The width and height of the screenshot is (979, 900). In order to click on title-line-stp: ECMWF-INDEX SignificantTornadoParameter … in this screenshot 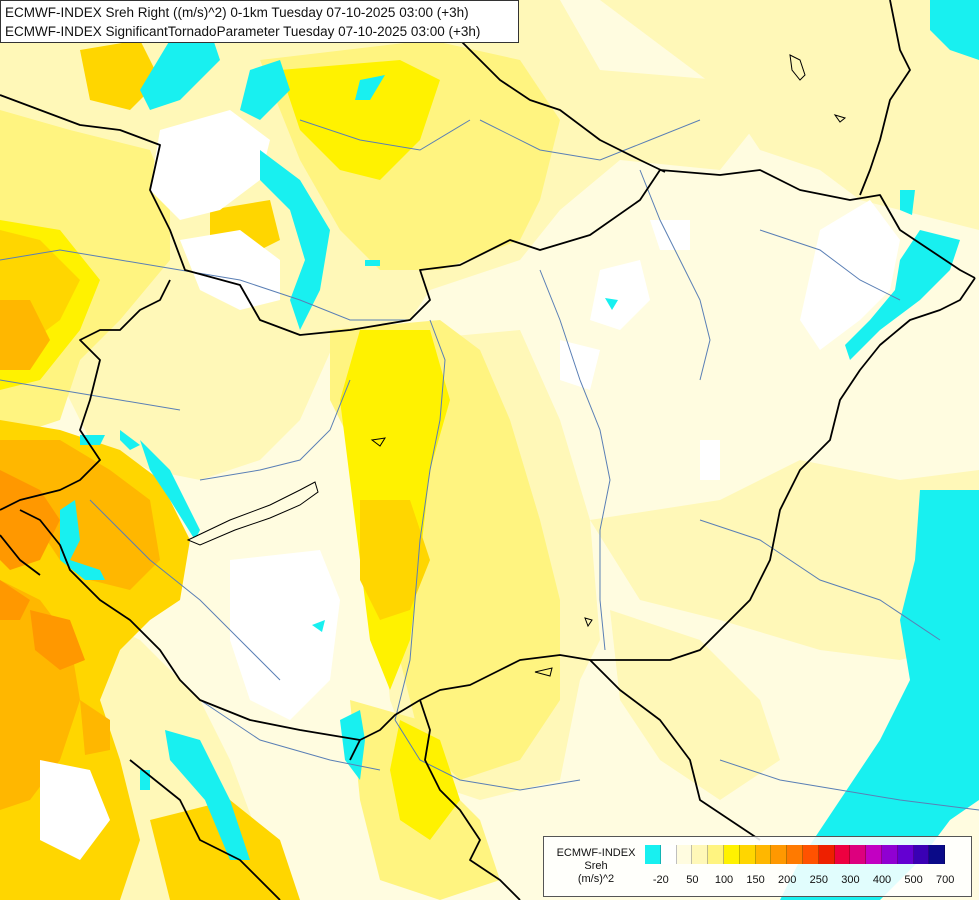, I will do `click(243, 31)`.